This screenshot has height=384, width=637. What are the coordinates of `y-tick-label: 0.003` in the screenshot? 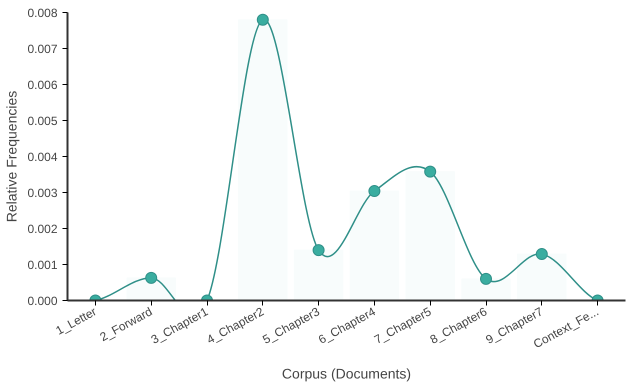 It's located at (42, 193).